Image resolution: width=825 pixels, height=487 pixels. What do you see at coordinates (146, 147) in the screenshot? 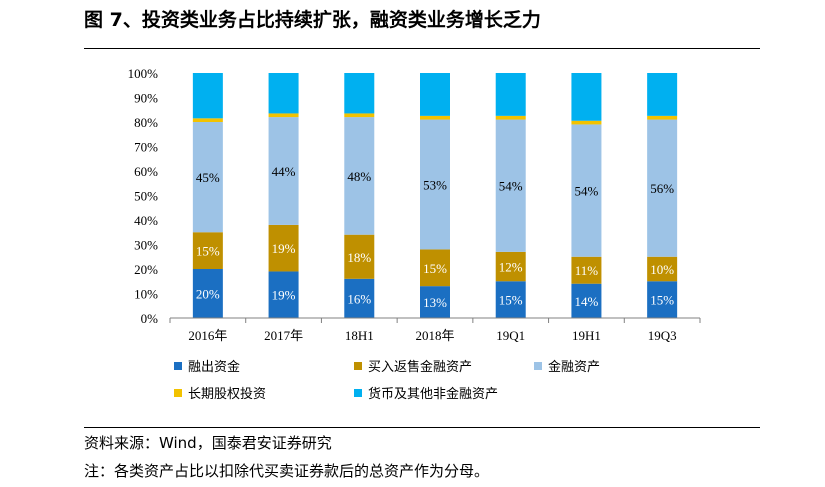
I see `y-tick-label: 70%` at bounding box center [146, 147].